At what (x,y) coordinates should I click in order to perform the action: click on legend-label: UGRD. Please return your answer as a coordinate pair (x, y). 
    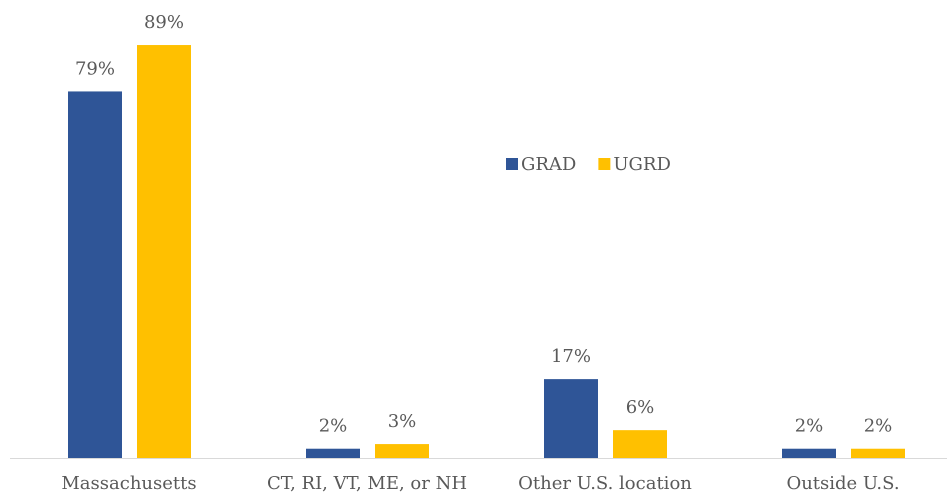
    Looking at the image, I should click on (642, 164).